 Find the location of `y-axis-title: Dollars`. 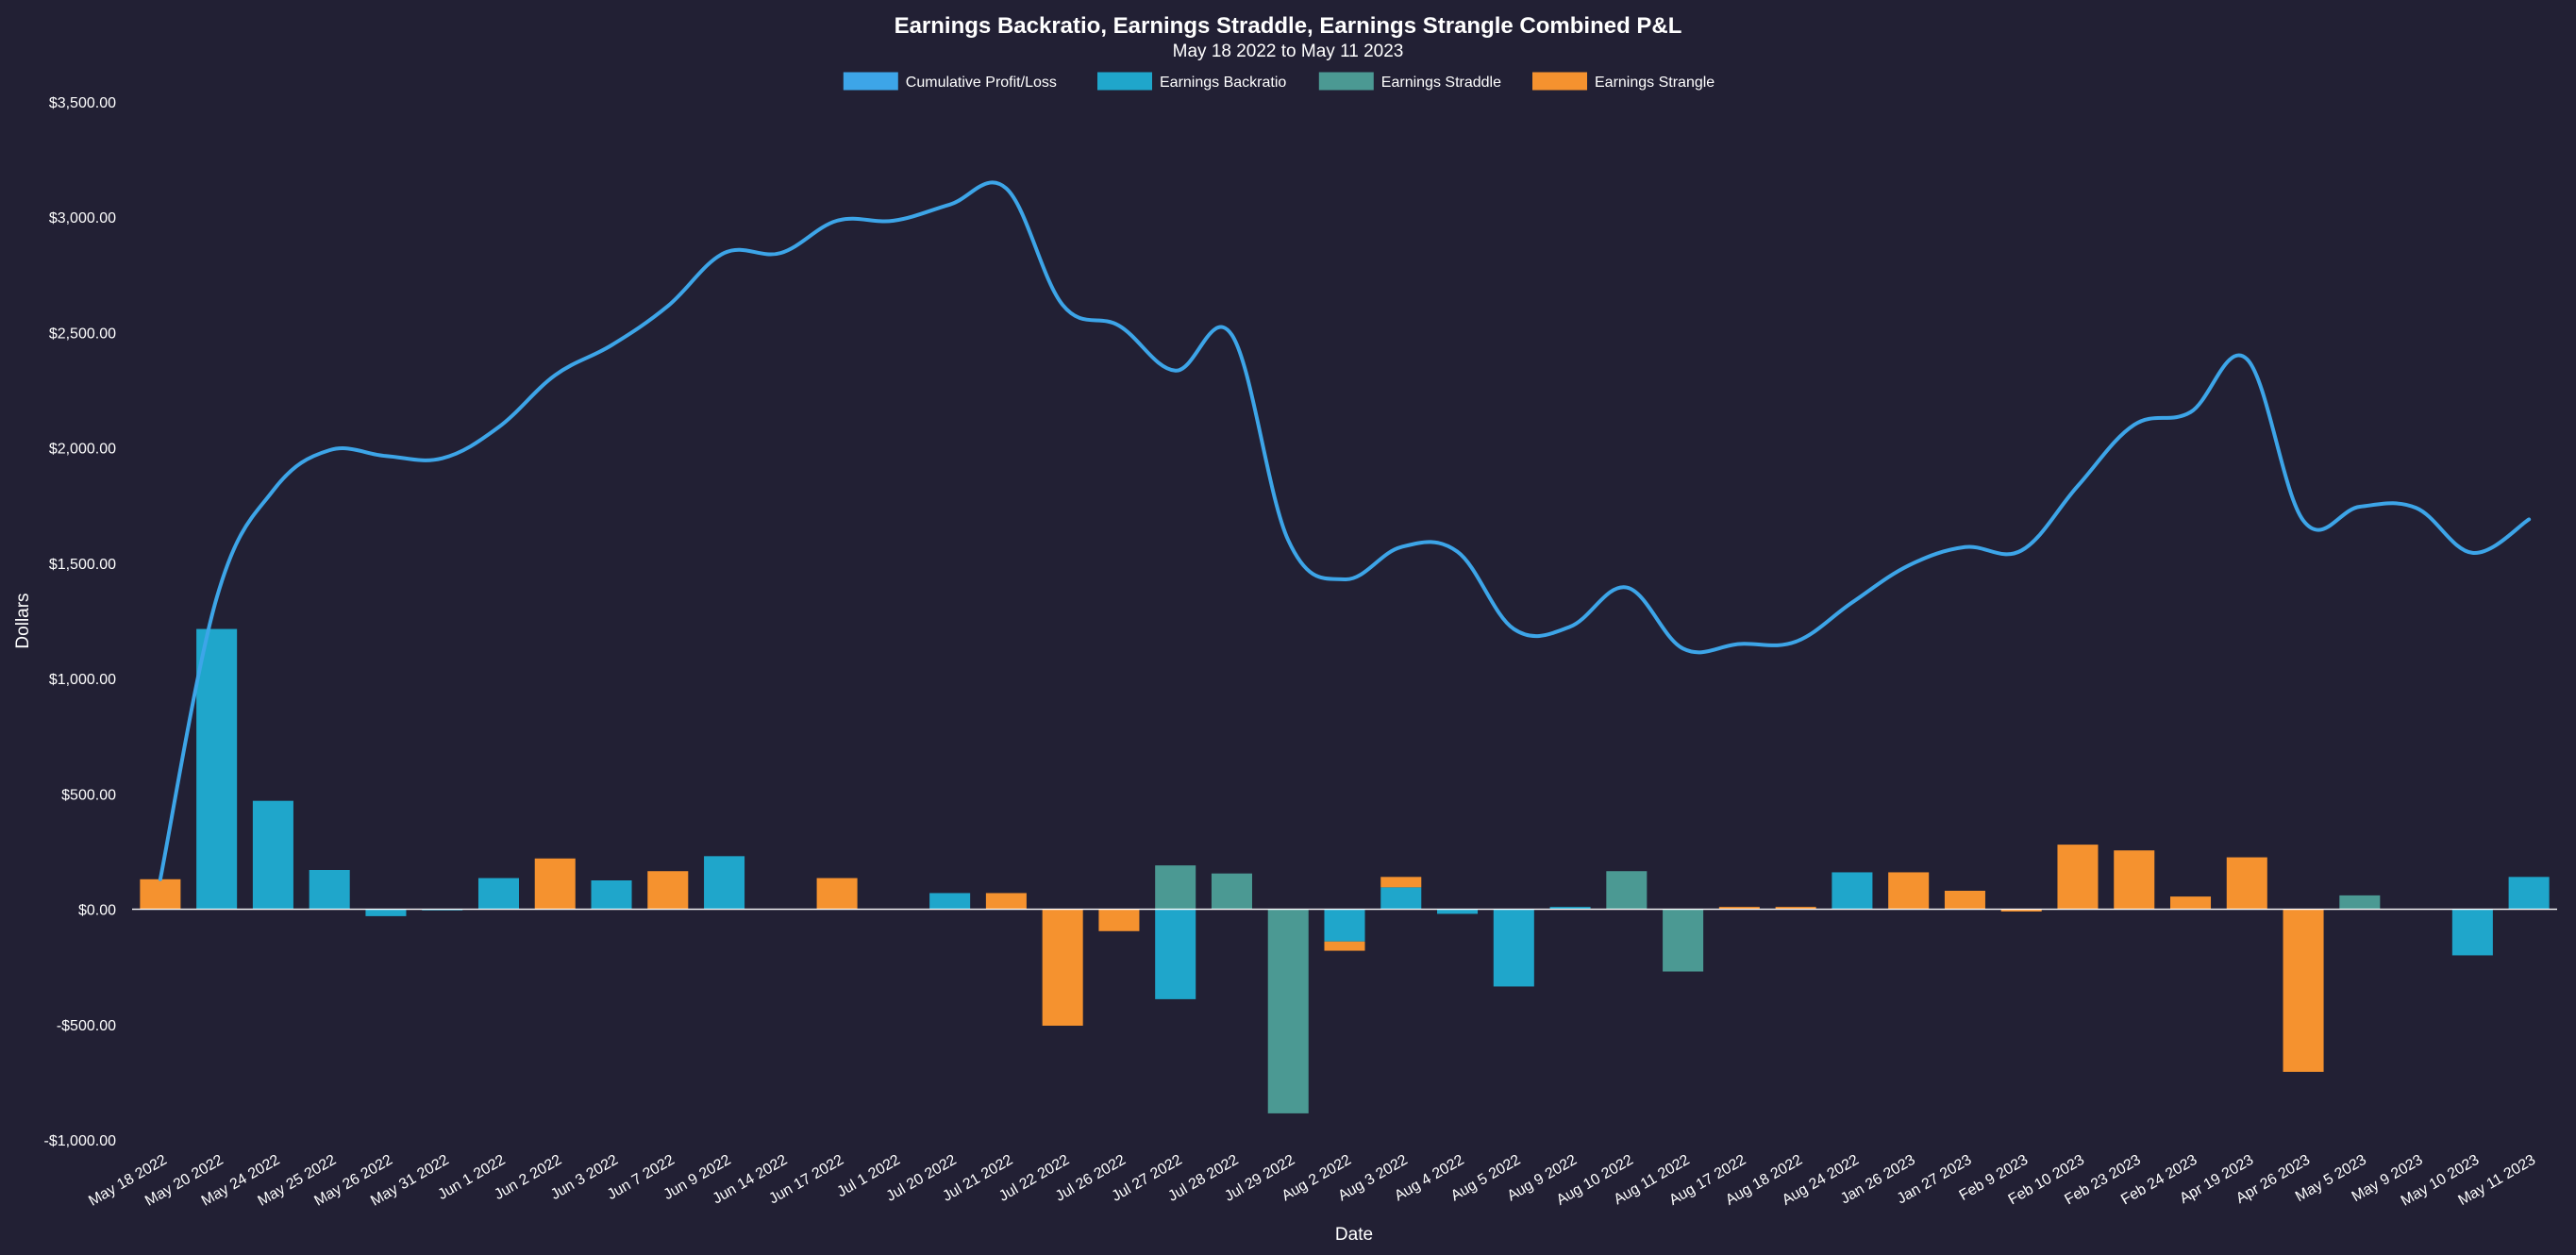

y-axis-title: Dollars is located at coordinates (23, 620).